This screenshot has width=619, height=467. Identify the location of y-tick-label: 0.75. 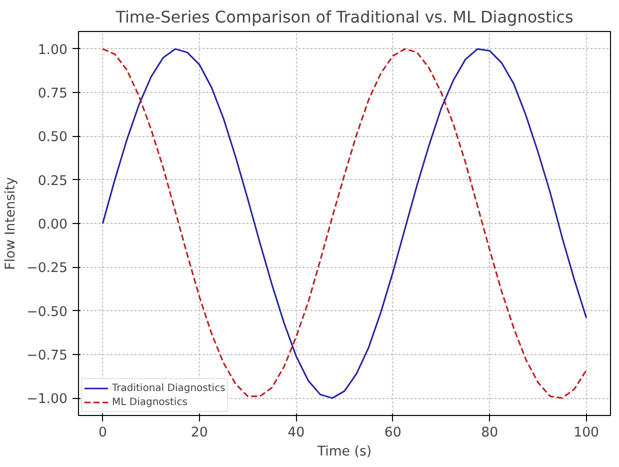
(53, 94).